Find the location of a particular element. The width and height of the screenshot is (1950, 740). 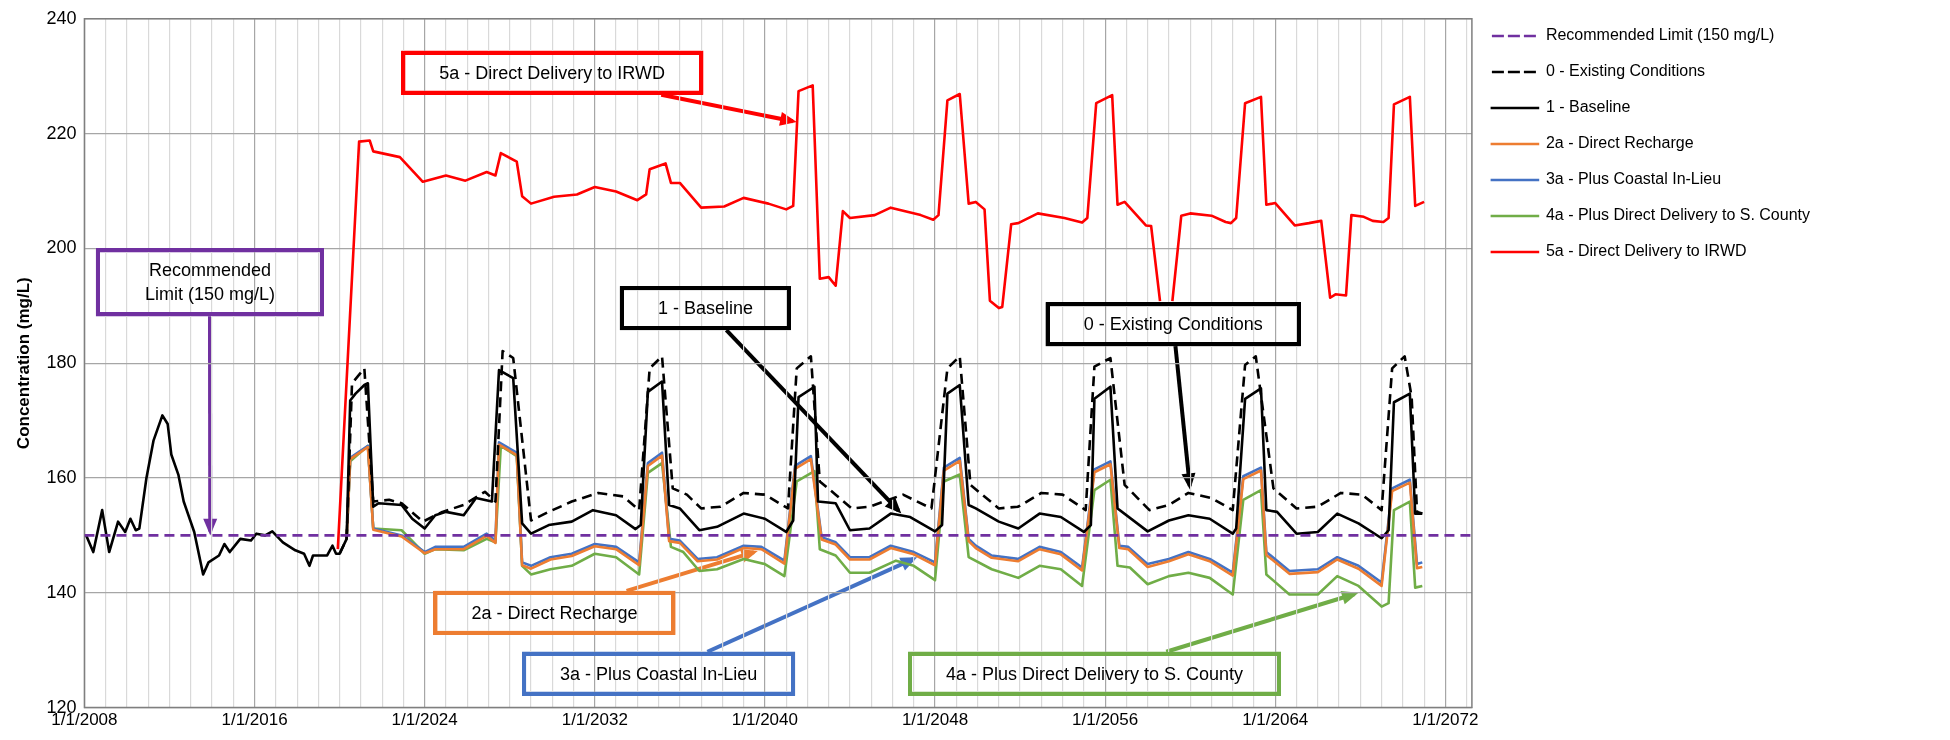

x-tick-label: 1/1/2024 is located at coordinates (424, 720).